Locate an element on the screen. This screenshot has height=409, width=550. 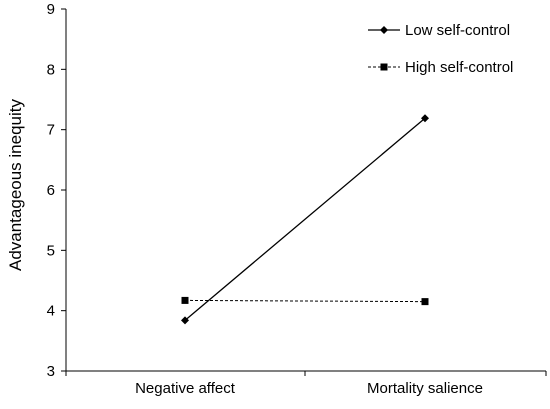
x-tick-label: Negative affect is located at coordinates (185, 388).